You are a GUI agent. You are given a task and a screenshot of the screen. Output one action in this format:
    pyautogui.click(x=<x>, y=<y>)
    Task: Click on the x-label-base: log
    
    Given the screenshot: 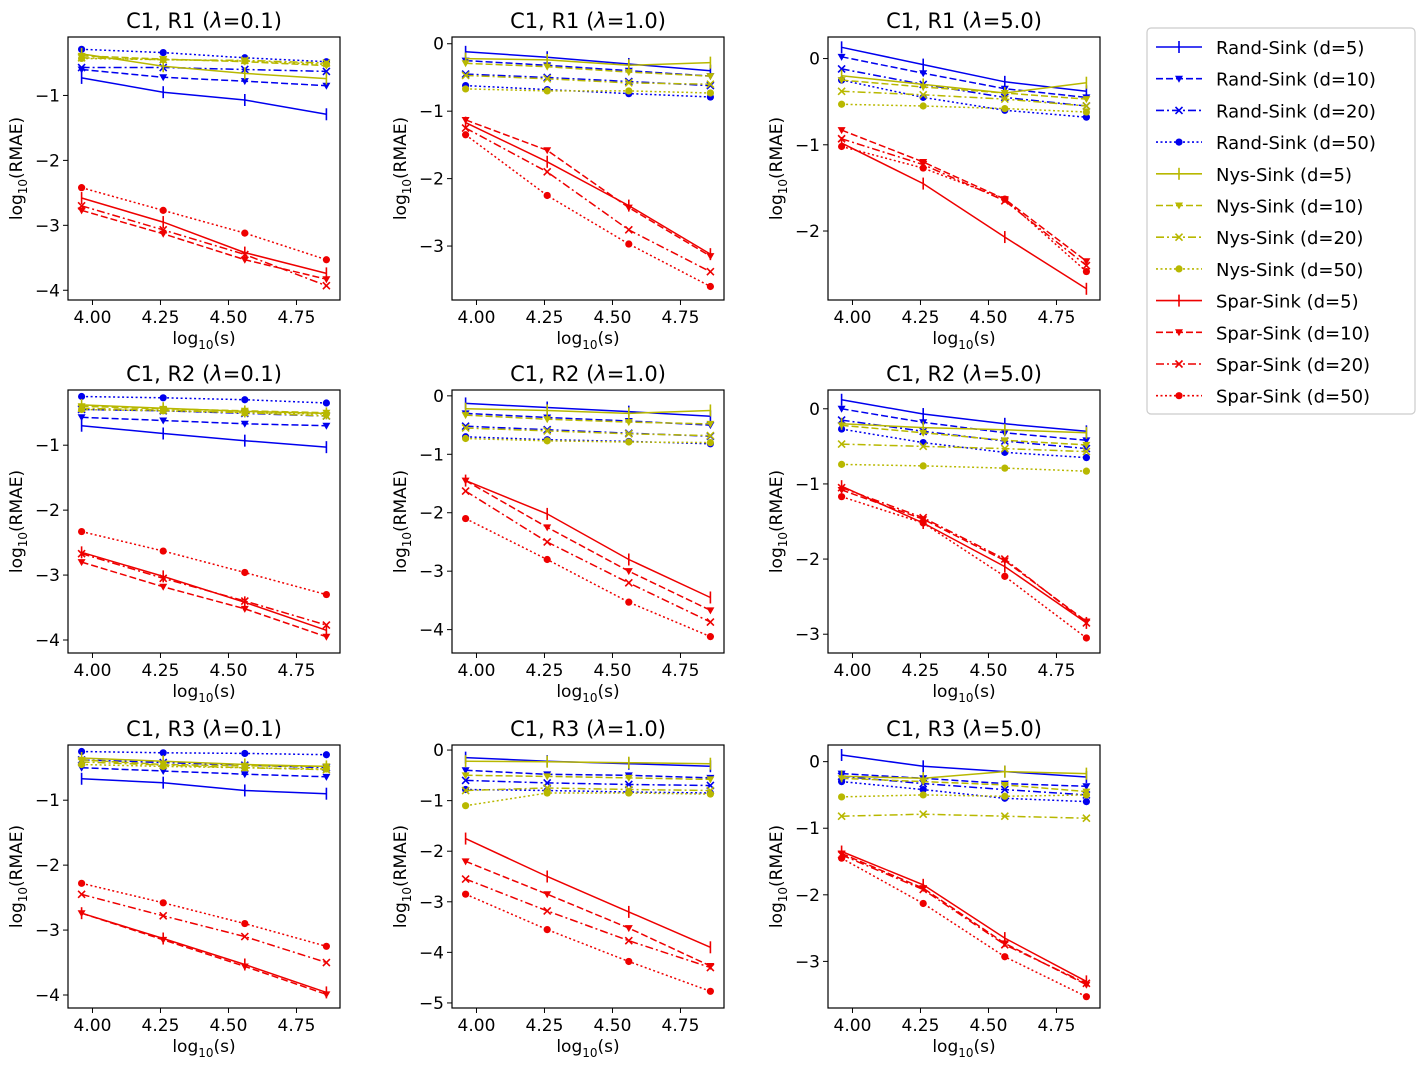 What is the action you would take?
    pyautogui.click(x=569, y=1047)
    